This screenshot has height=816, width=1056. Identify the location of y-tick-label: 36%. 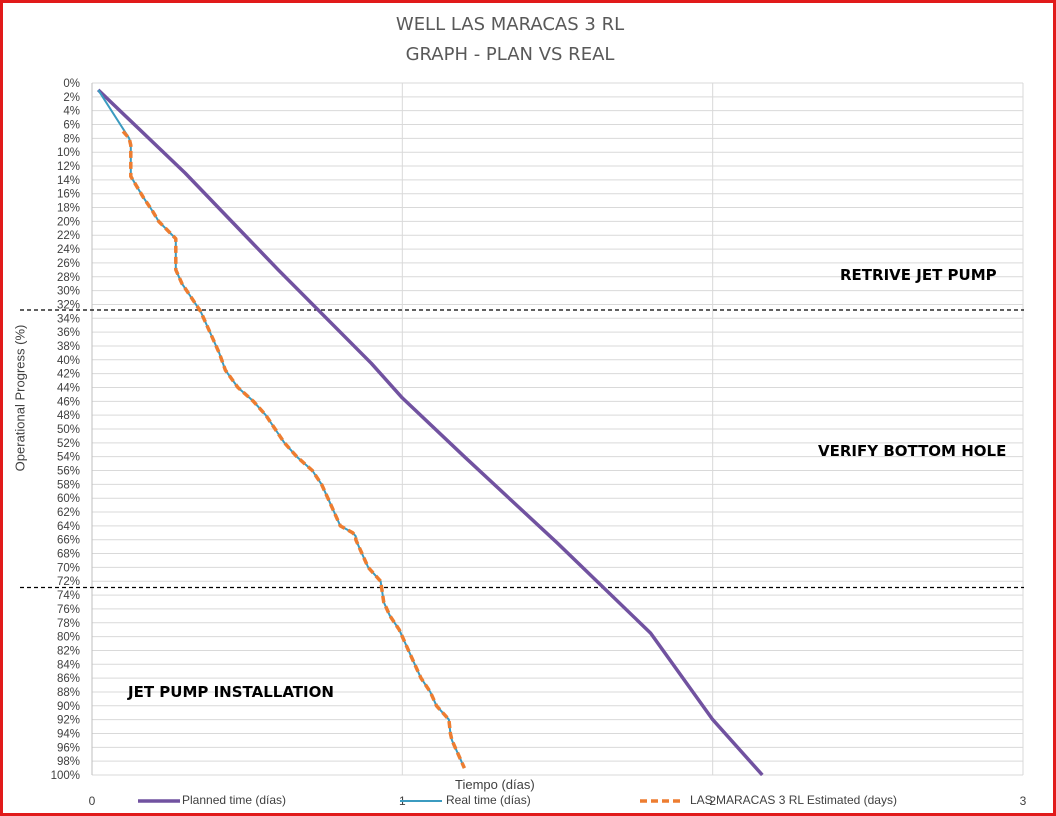
(68, 333).